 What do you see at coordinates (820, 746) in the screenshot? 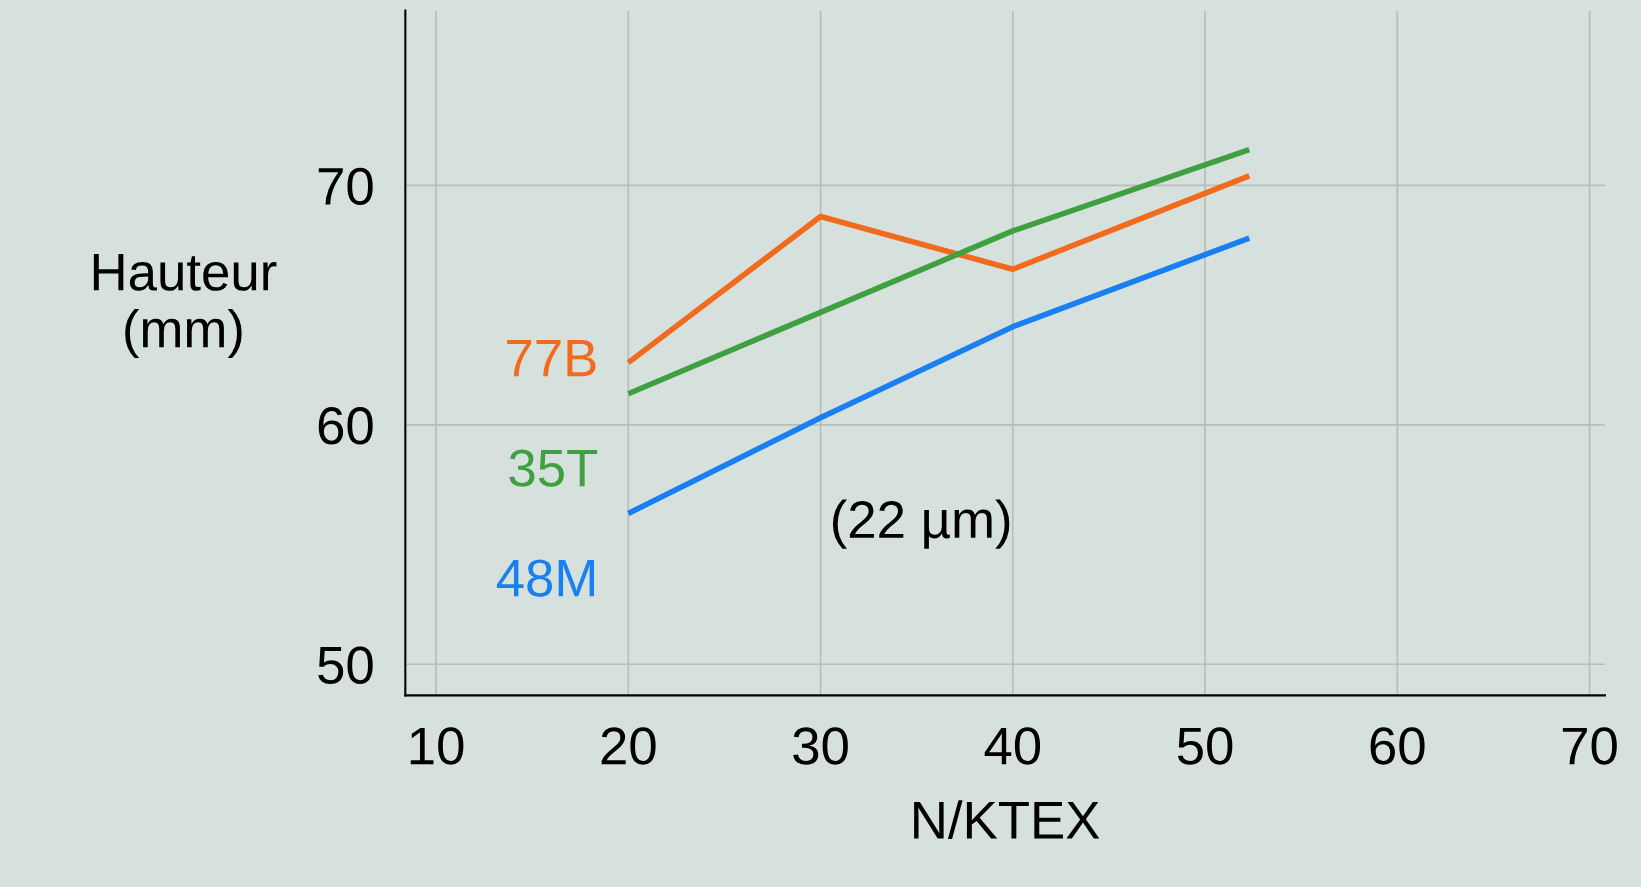
I see `x-tick-label: 30` at bounding box center [820, 746].